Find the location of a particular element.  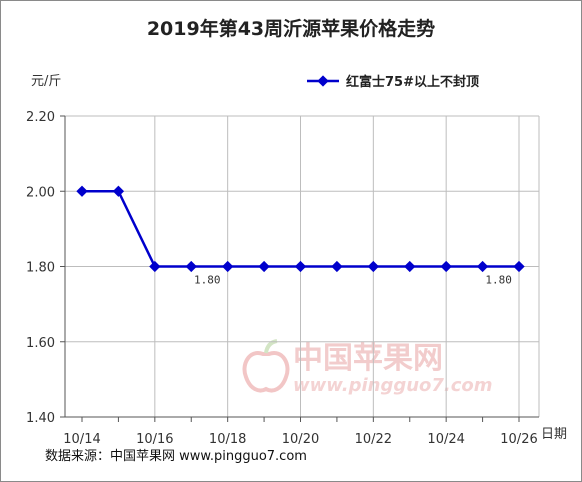

x-tick-label: 10/22 is located at coordinates (373, 439).